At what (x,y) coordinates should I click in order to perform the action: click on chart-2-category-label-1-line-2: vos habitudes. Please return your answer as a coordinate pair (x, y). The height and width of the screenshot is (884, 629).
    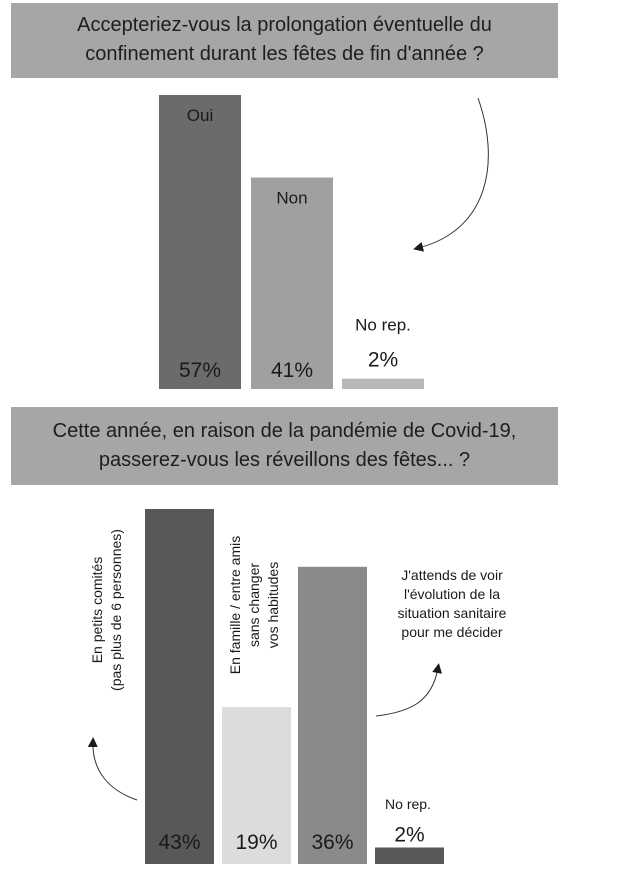
    Looking at the image, I should click on (273, 605).